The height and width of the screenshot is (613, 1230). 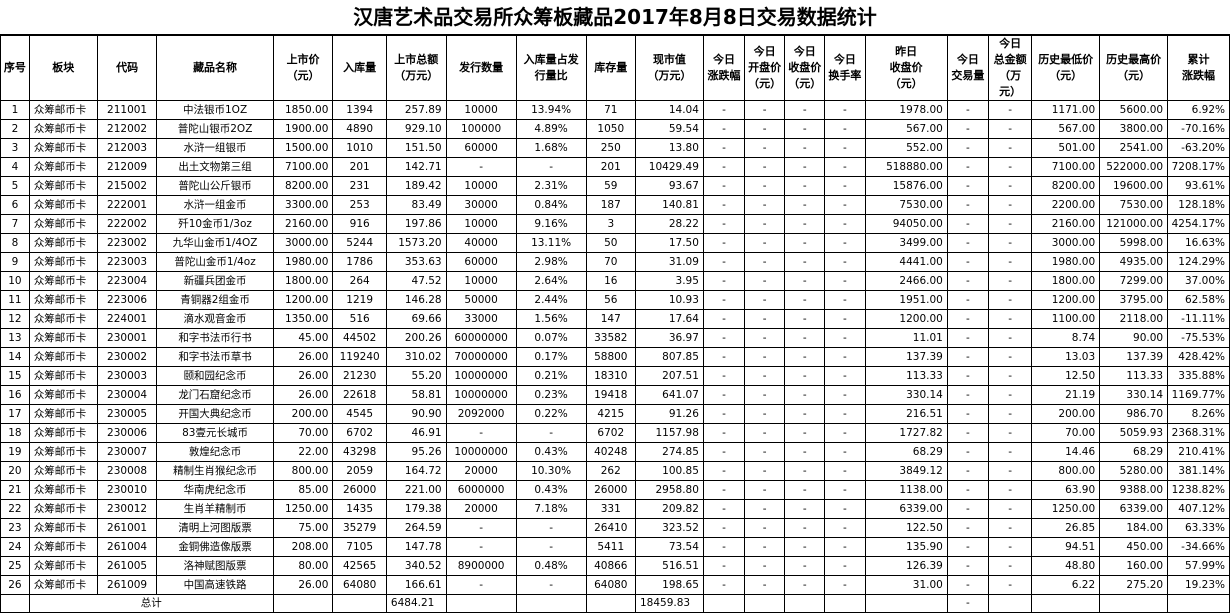 I want to click on table-cell: 4215, so click(x=610, y=414).